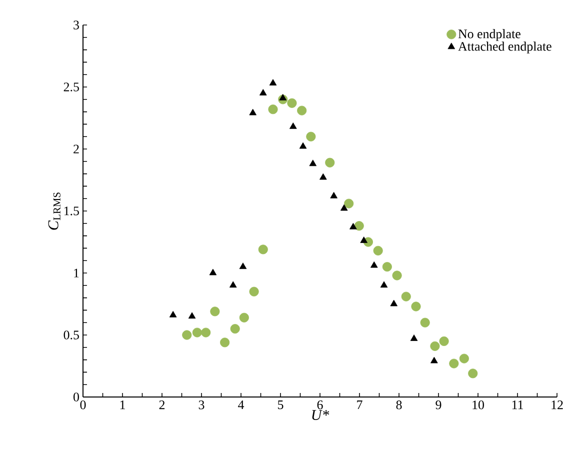  What do you see at coordinates (162, 405) in the screenshot?
I see `x-tick-label: 2` at bounding box center [162, 405].